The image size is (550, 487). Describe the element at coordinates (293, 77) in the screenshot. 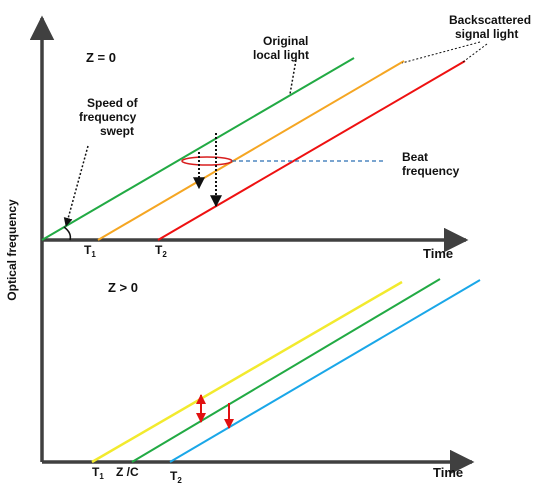

I see `original-leader-line` at that location.